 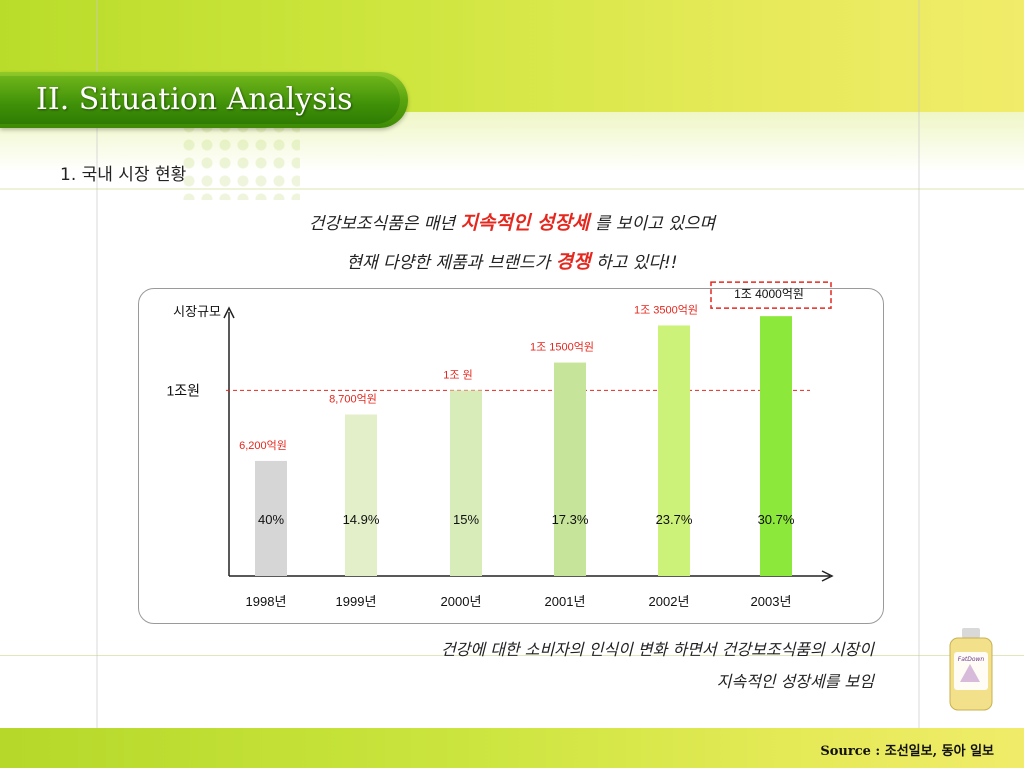 I want to click on x-tick-label: 2003년, so click(x=771, y=601).